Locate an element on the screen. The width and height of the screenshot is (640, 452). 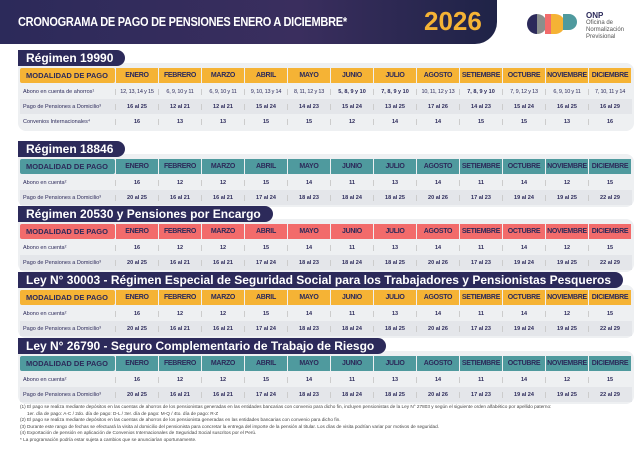
month-header: DICIEMBRE is located at coordinates (610, 166).